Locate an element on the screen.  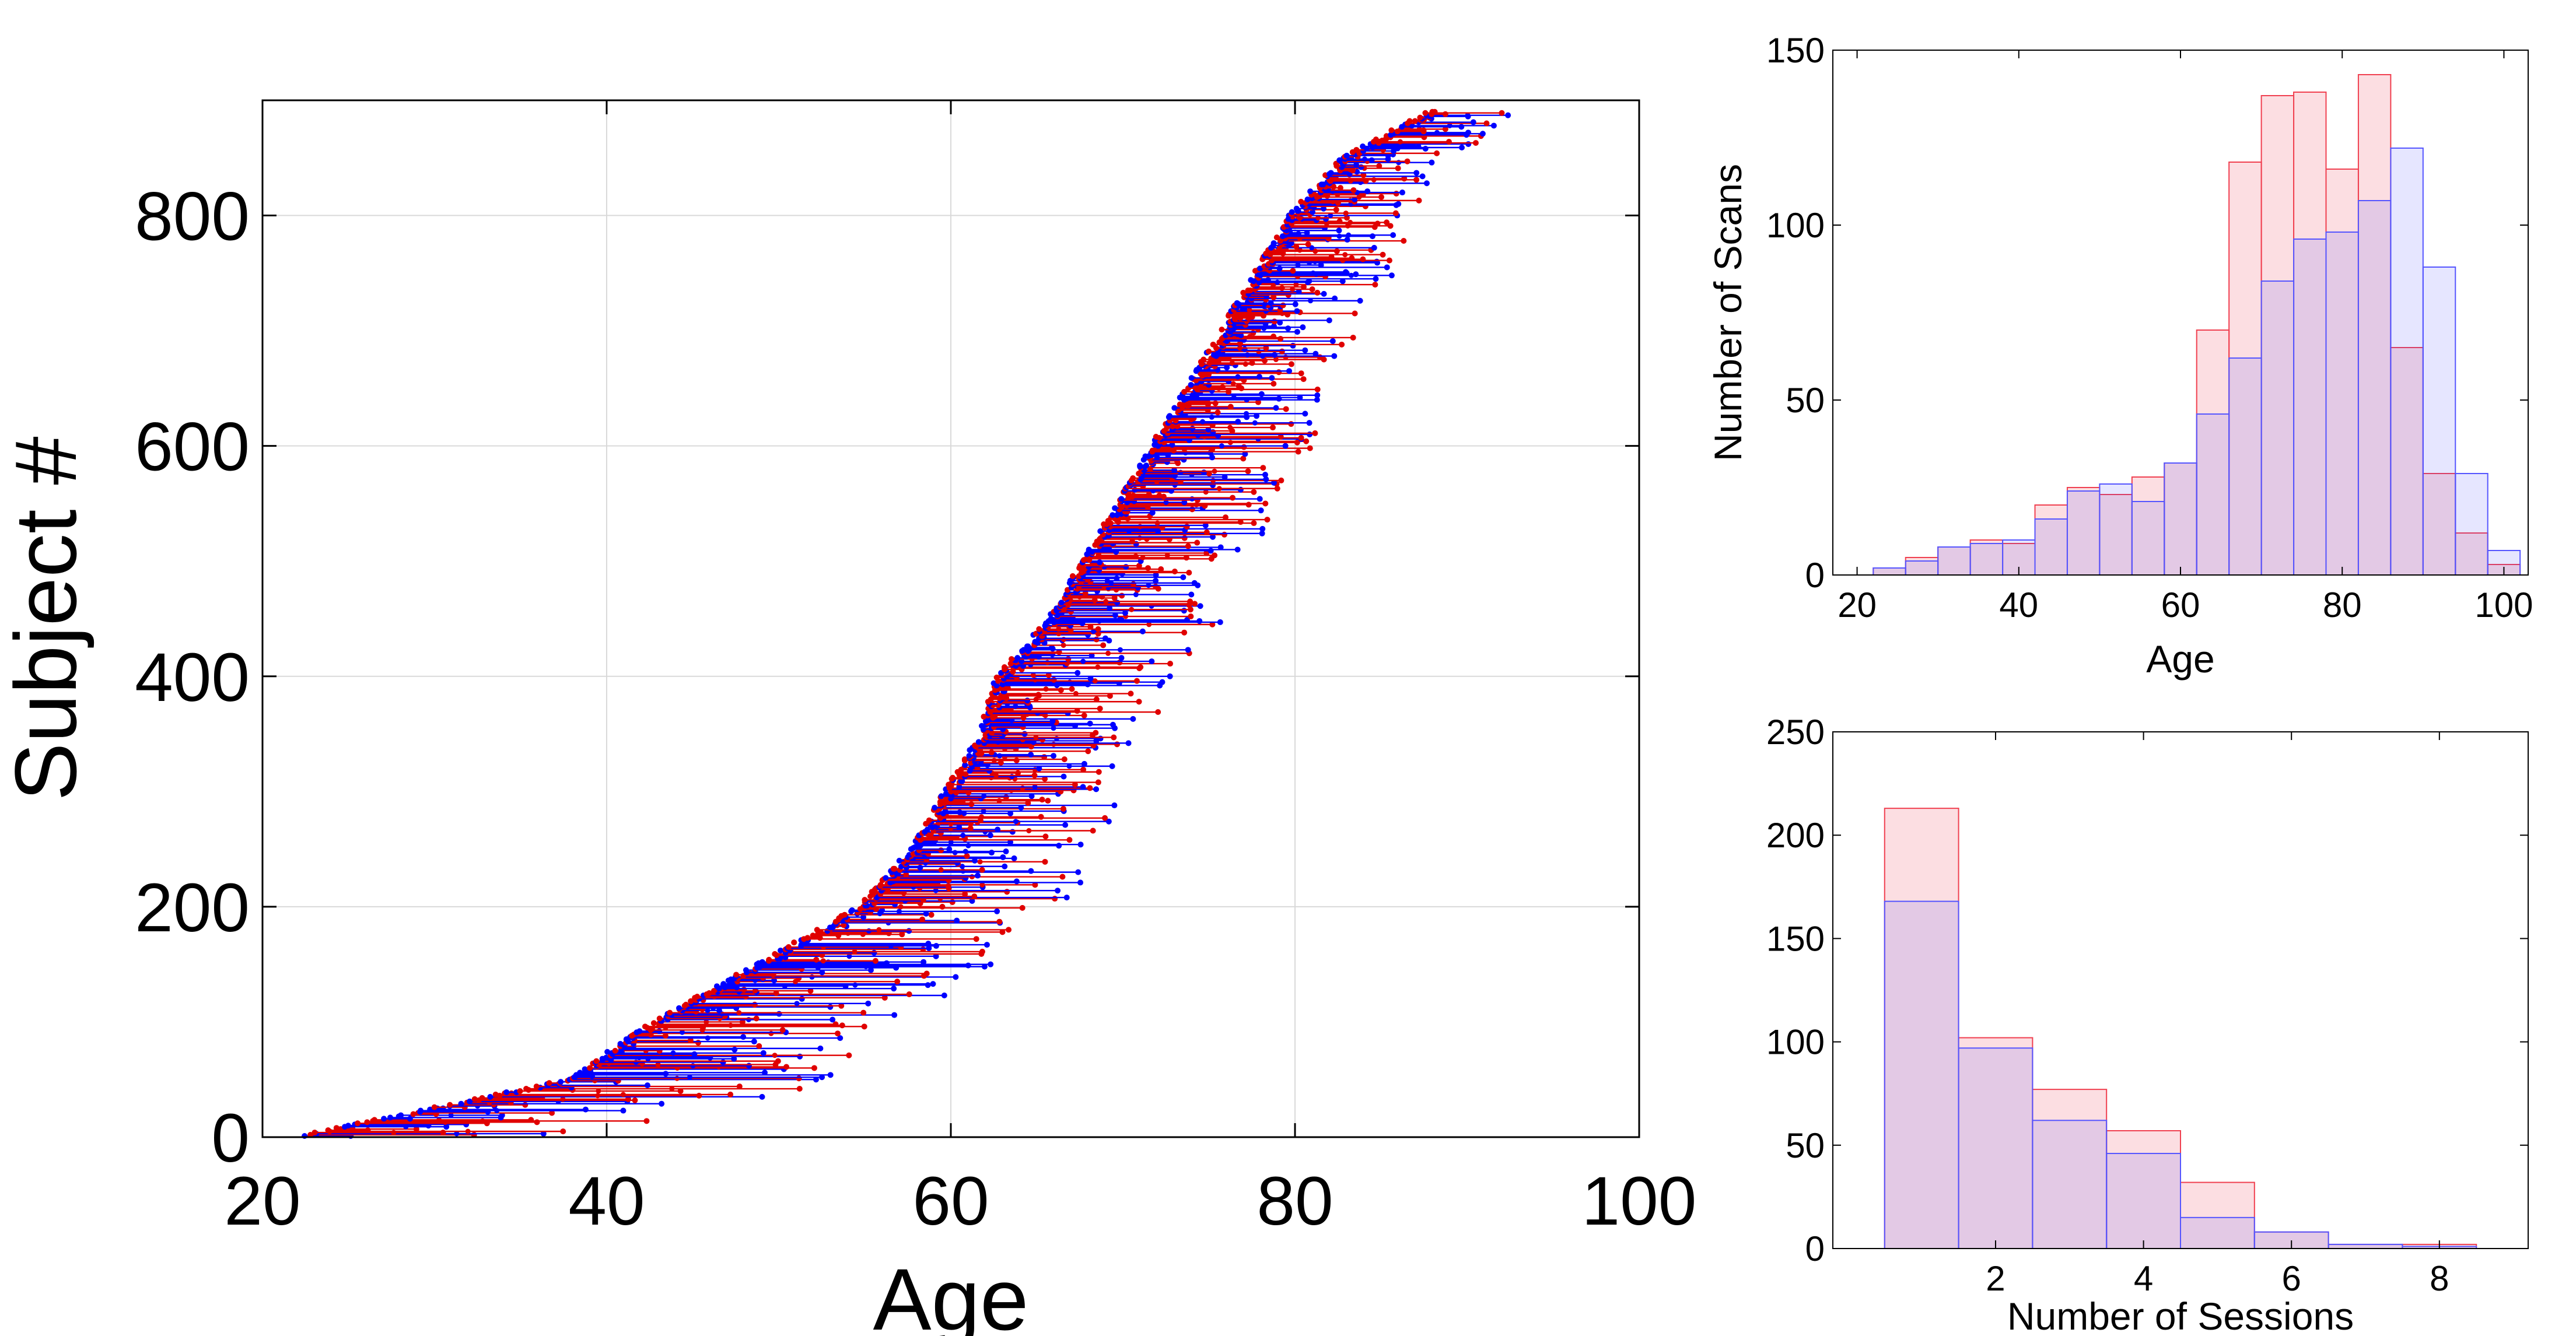
histogram-y-tick-label: 50 is located at coordinates (1805, 1145).